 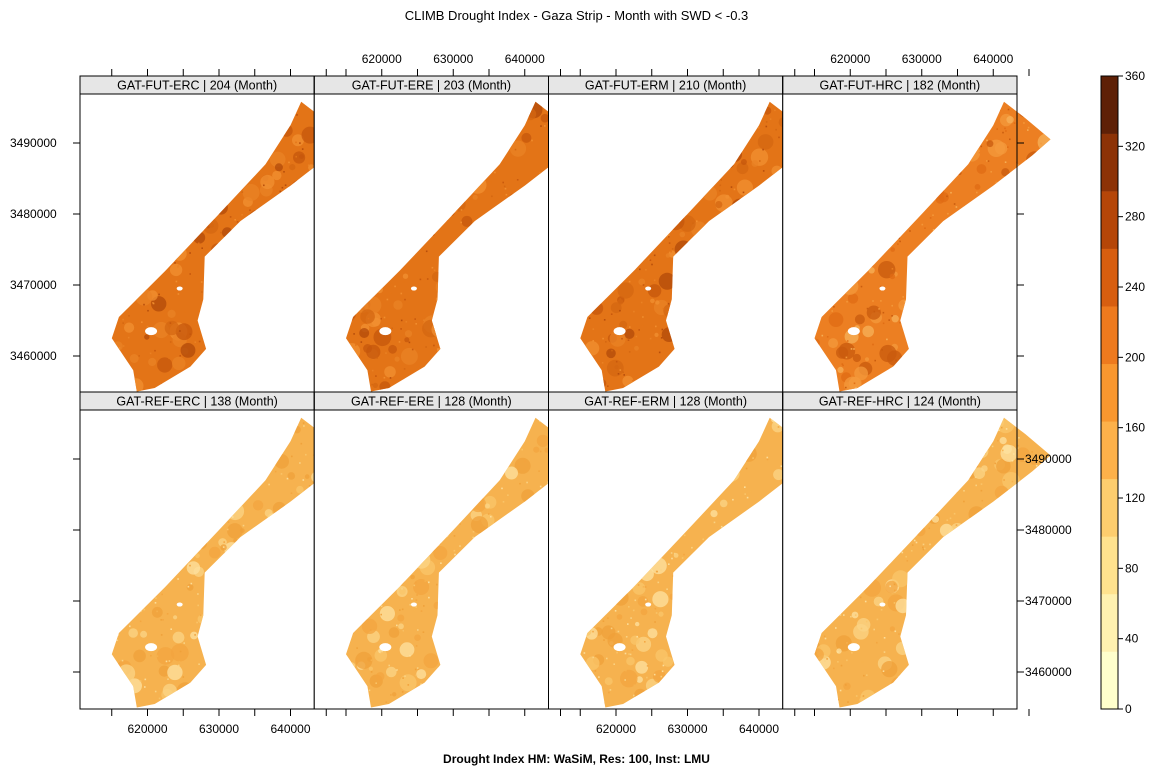 I want to click on map-panel: GAT-REF-ERE | 128 (Month), so click(x=447, y=550).